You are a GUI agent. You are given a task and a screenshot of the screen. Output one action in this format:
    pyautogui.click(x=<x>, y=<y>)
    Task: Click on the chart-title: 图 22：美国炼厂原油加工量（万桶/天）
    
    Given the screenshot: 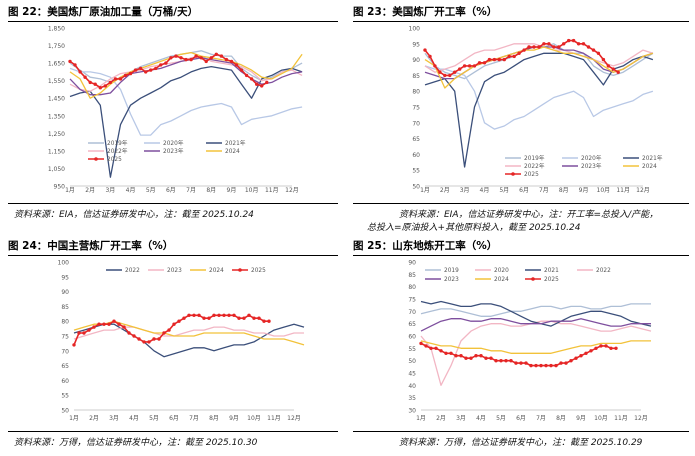 What is the action you would take?
    pyautogui.click(x=103, y=12)
    